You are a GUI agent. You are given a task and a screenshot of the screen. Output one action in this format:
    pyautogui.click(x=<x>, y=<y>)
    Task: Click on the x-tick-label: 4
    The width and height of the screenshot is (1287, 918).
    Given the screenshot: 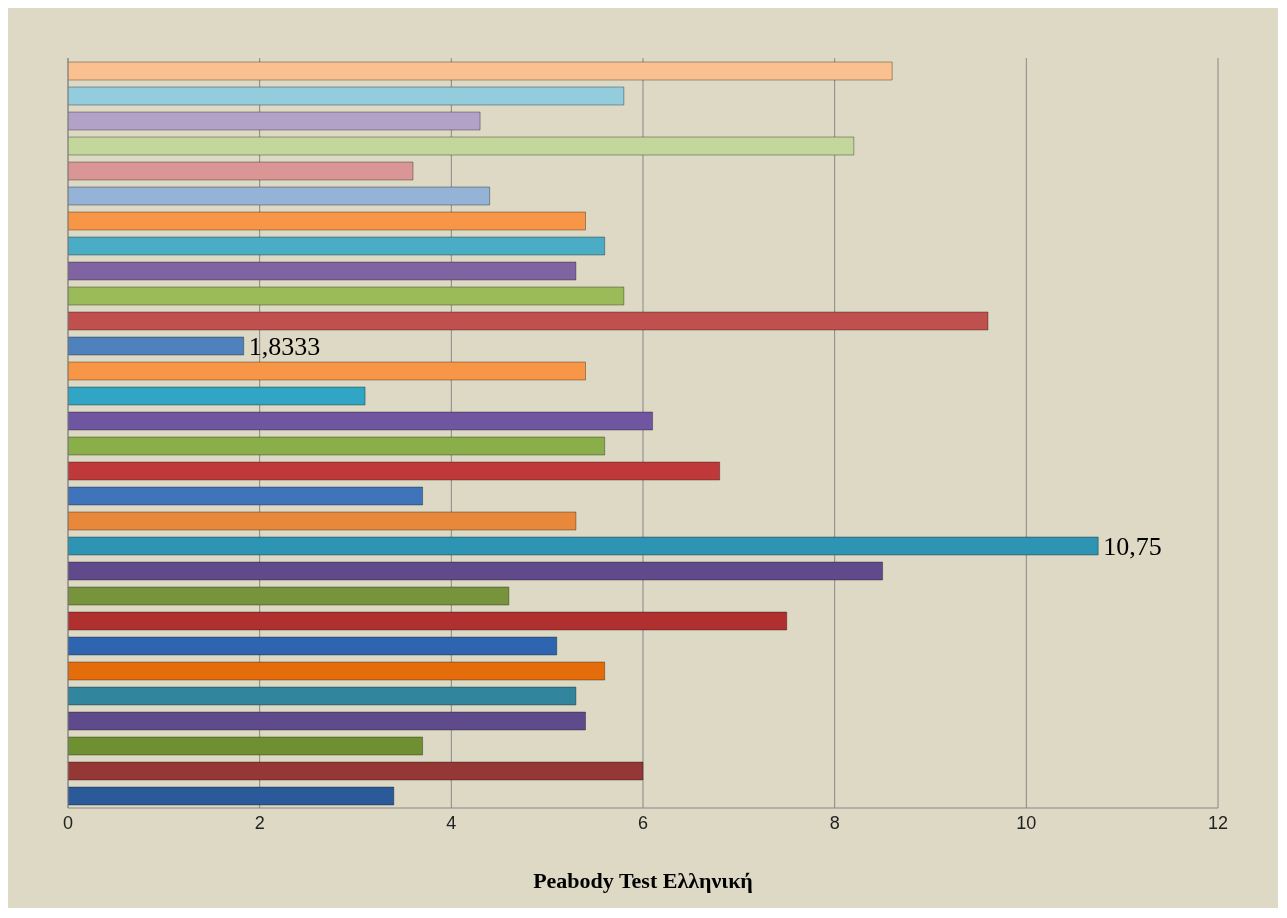 What is the action you would take?
    pyautogui.click(x=451, y=822)
    